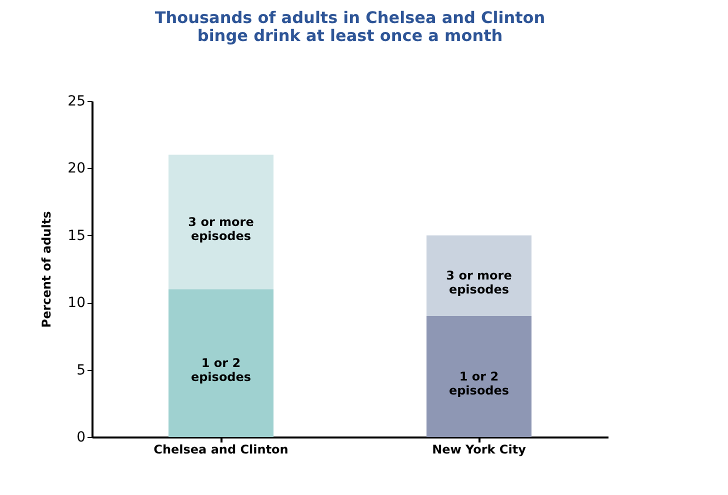 The height and width of the screenshot is (495, 728). Describe the element at coordinates (479, 384) in the screenshot. I see `annotation: 1 or 2 episodes` at that location.